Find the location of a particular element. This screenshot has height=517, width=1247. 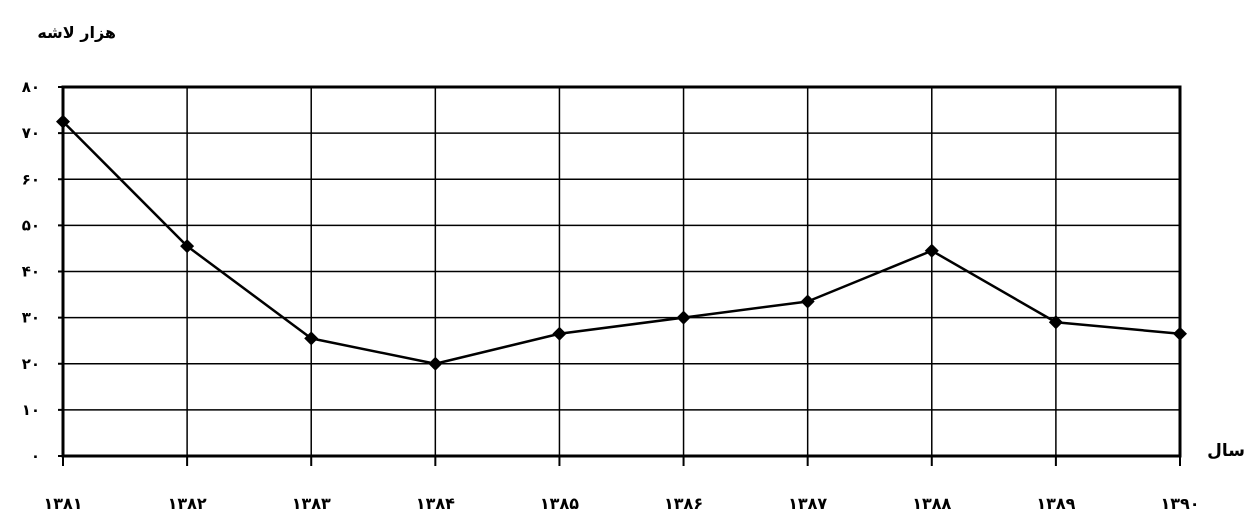

x-tick-label: ۱۳۹۰ is located at coordinates (1179, 503).